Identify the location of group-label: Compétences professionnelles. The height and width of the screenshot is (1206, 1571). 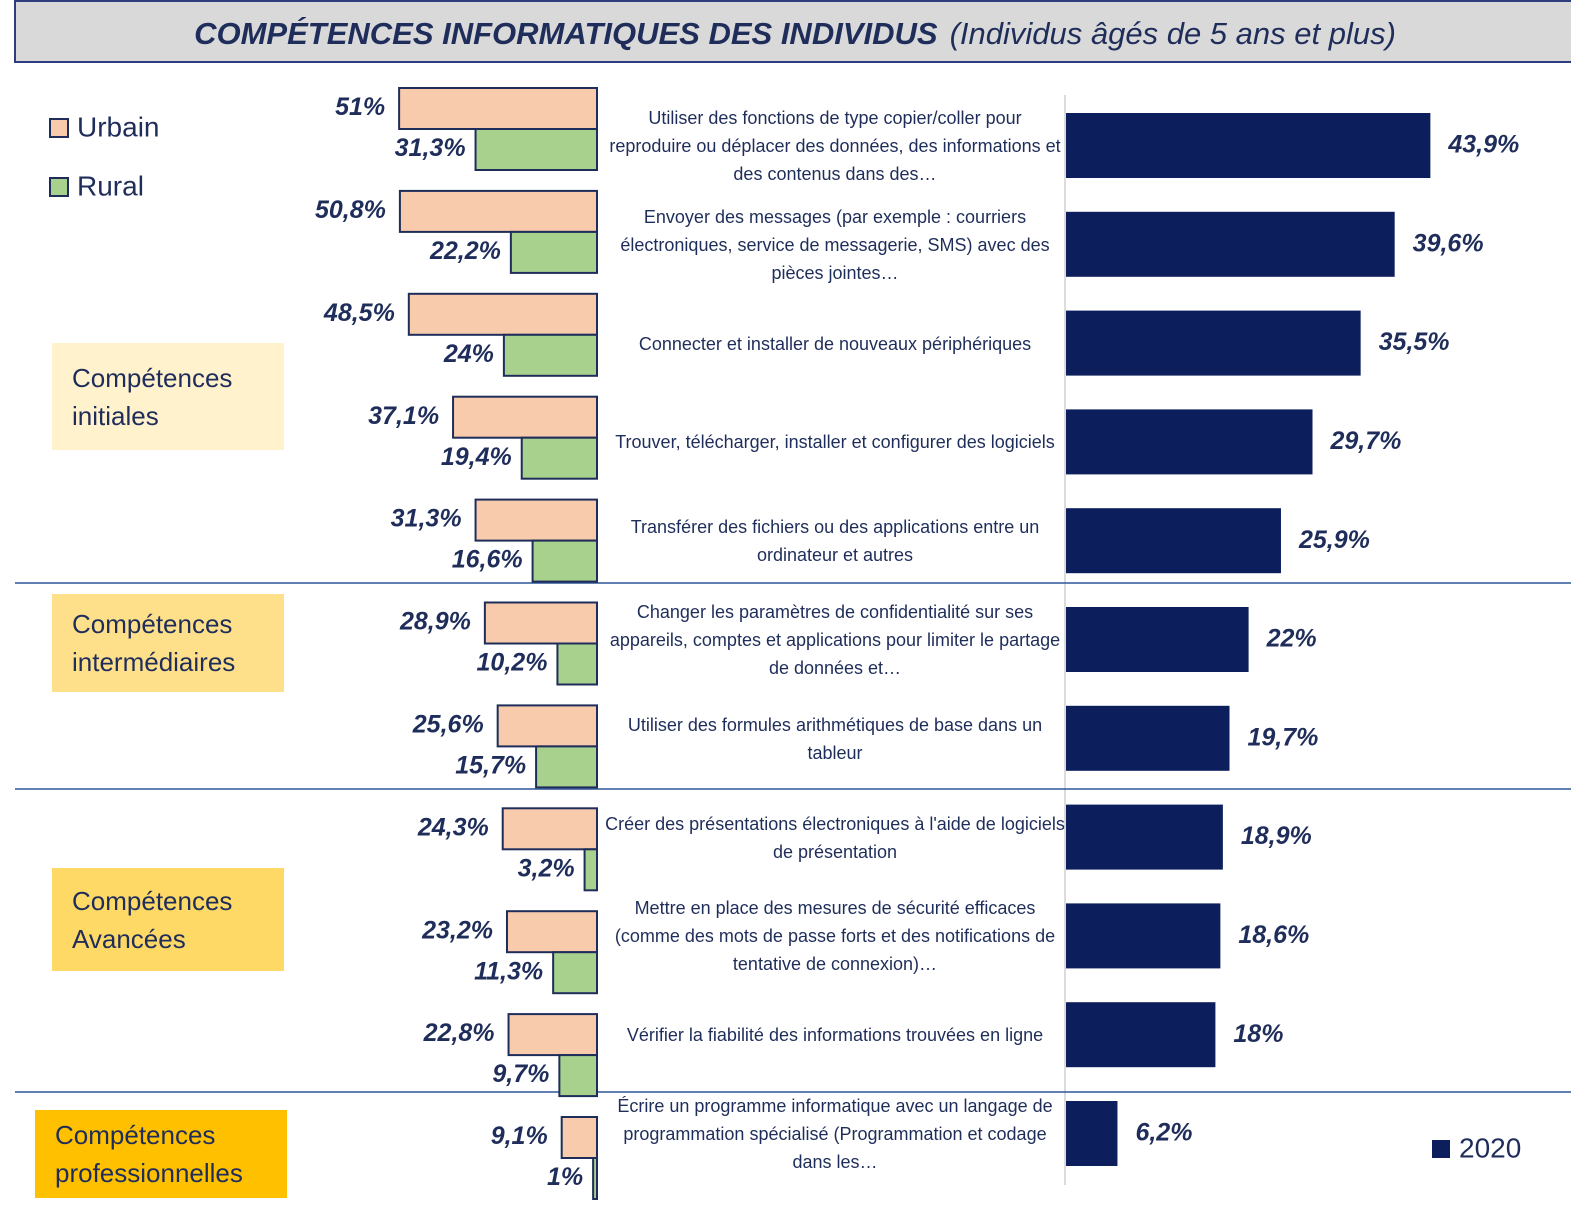
(161, 1154).